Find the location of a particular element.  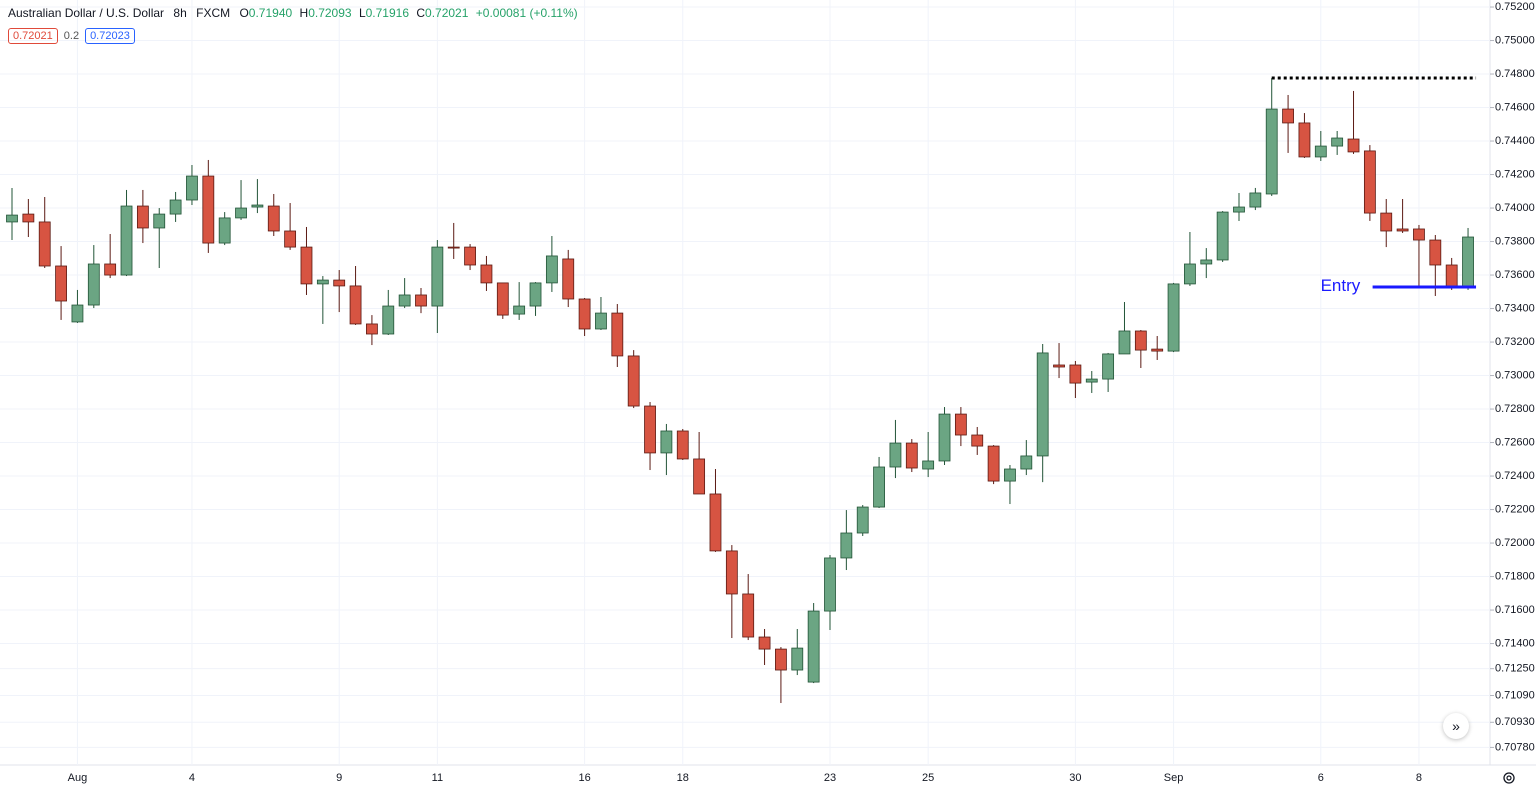

settings-icon is located at coordinates (1509, 778).